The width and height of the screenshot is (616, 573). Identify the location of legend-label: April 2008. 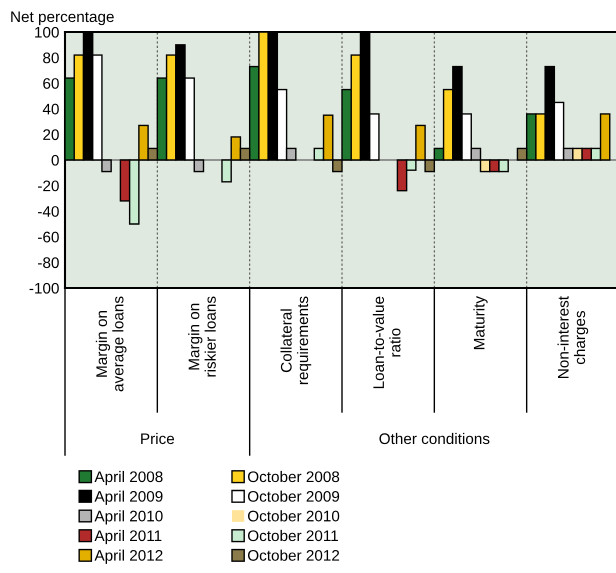
(128, 478).